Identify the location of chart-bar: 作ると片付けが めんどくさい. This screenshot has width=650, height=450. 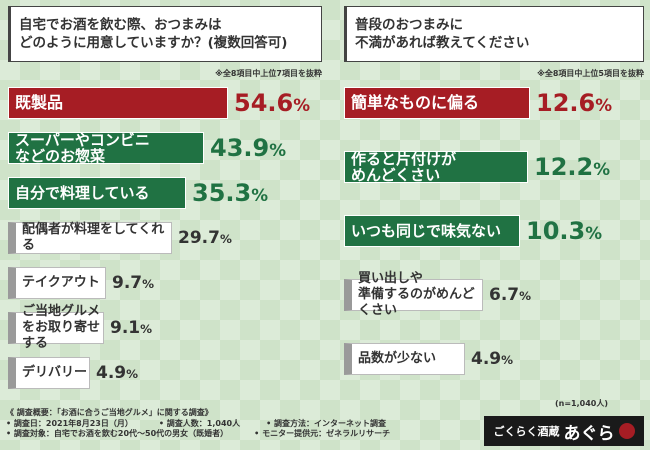
(436, 167).